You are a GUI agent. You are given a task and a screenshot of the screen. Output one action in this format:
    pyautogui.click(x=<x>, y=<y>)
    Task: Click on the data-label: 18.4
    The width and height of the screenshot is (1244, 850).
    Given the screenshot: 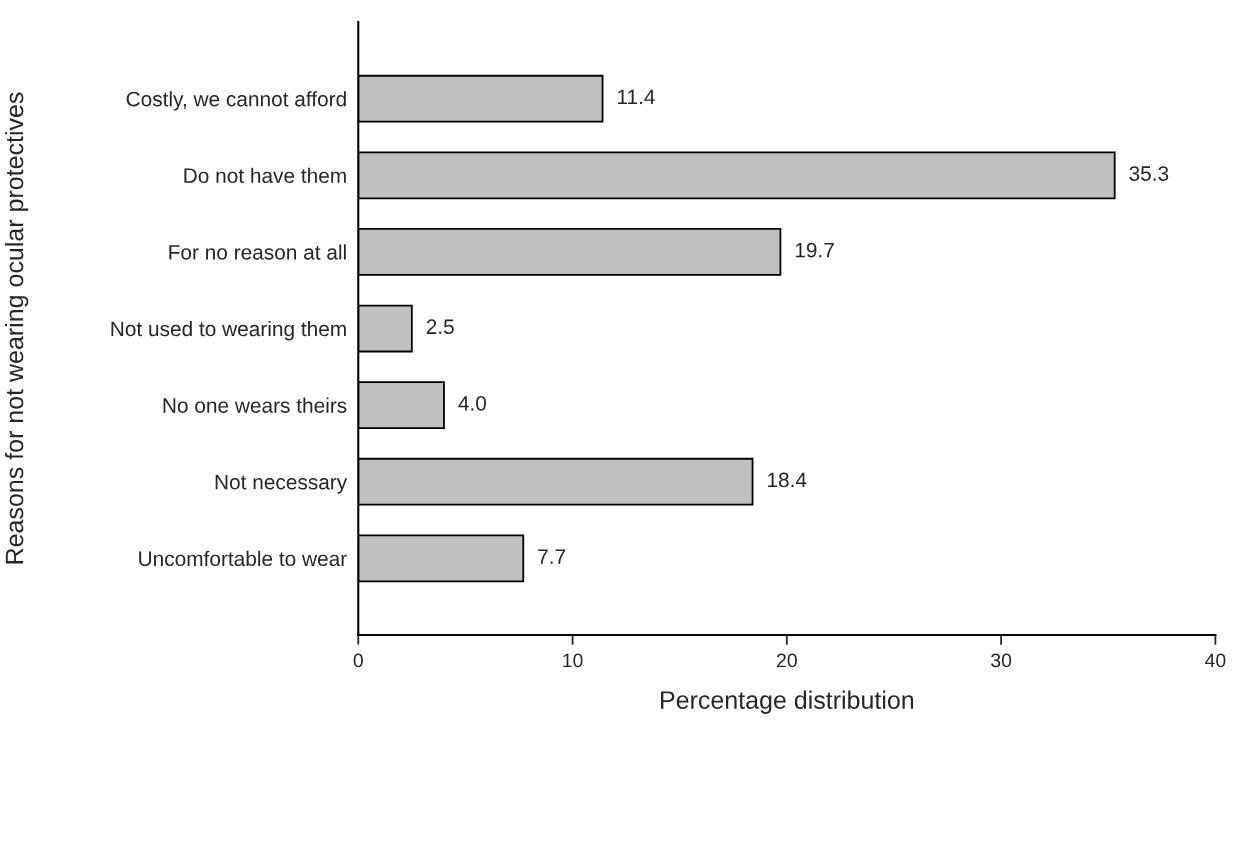 What is the action you would take?
    pyautogui.click(x=787, y=480)
    